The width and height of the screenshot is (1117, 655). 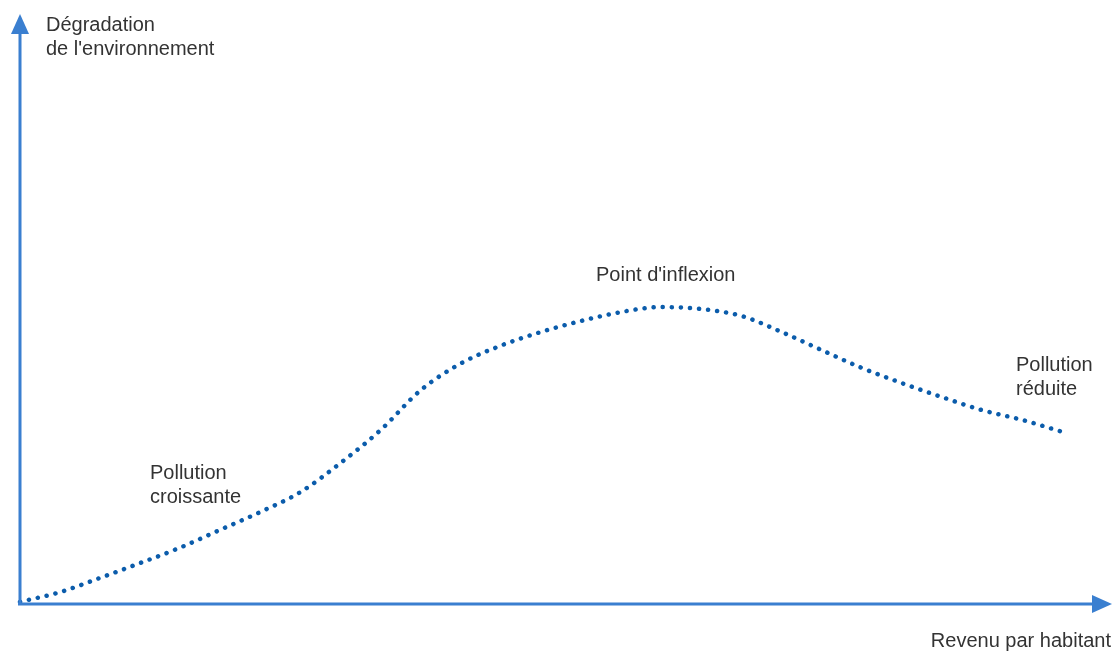 What do you see at coordinates (1054, 376) in the screenshot?
I see `annotation: Pollution réduite` at bounding box center [1054, 376].